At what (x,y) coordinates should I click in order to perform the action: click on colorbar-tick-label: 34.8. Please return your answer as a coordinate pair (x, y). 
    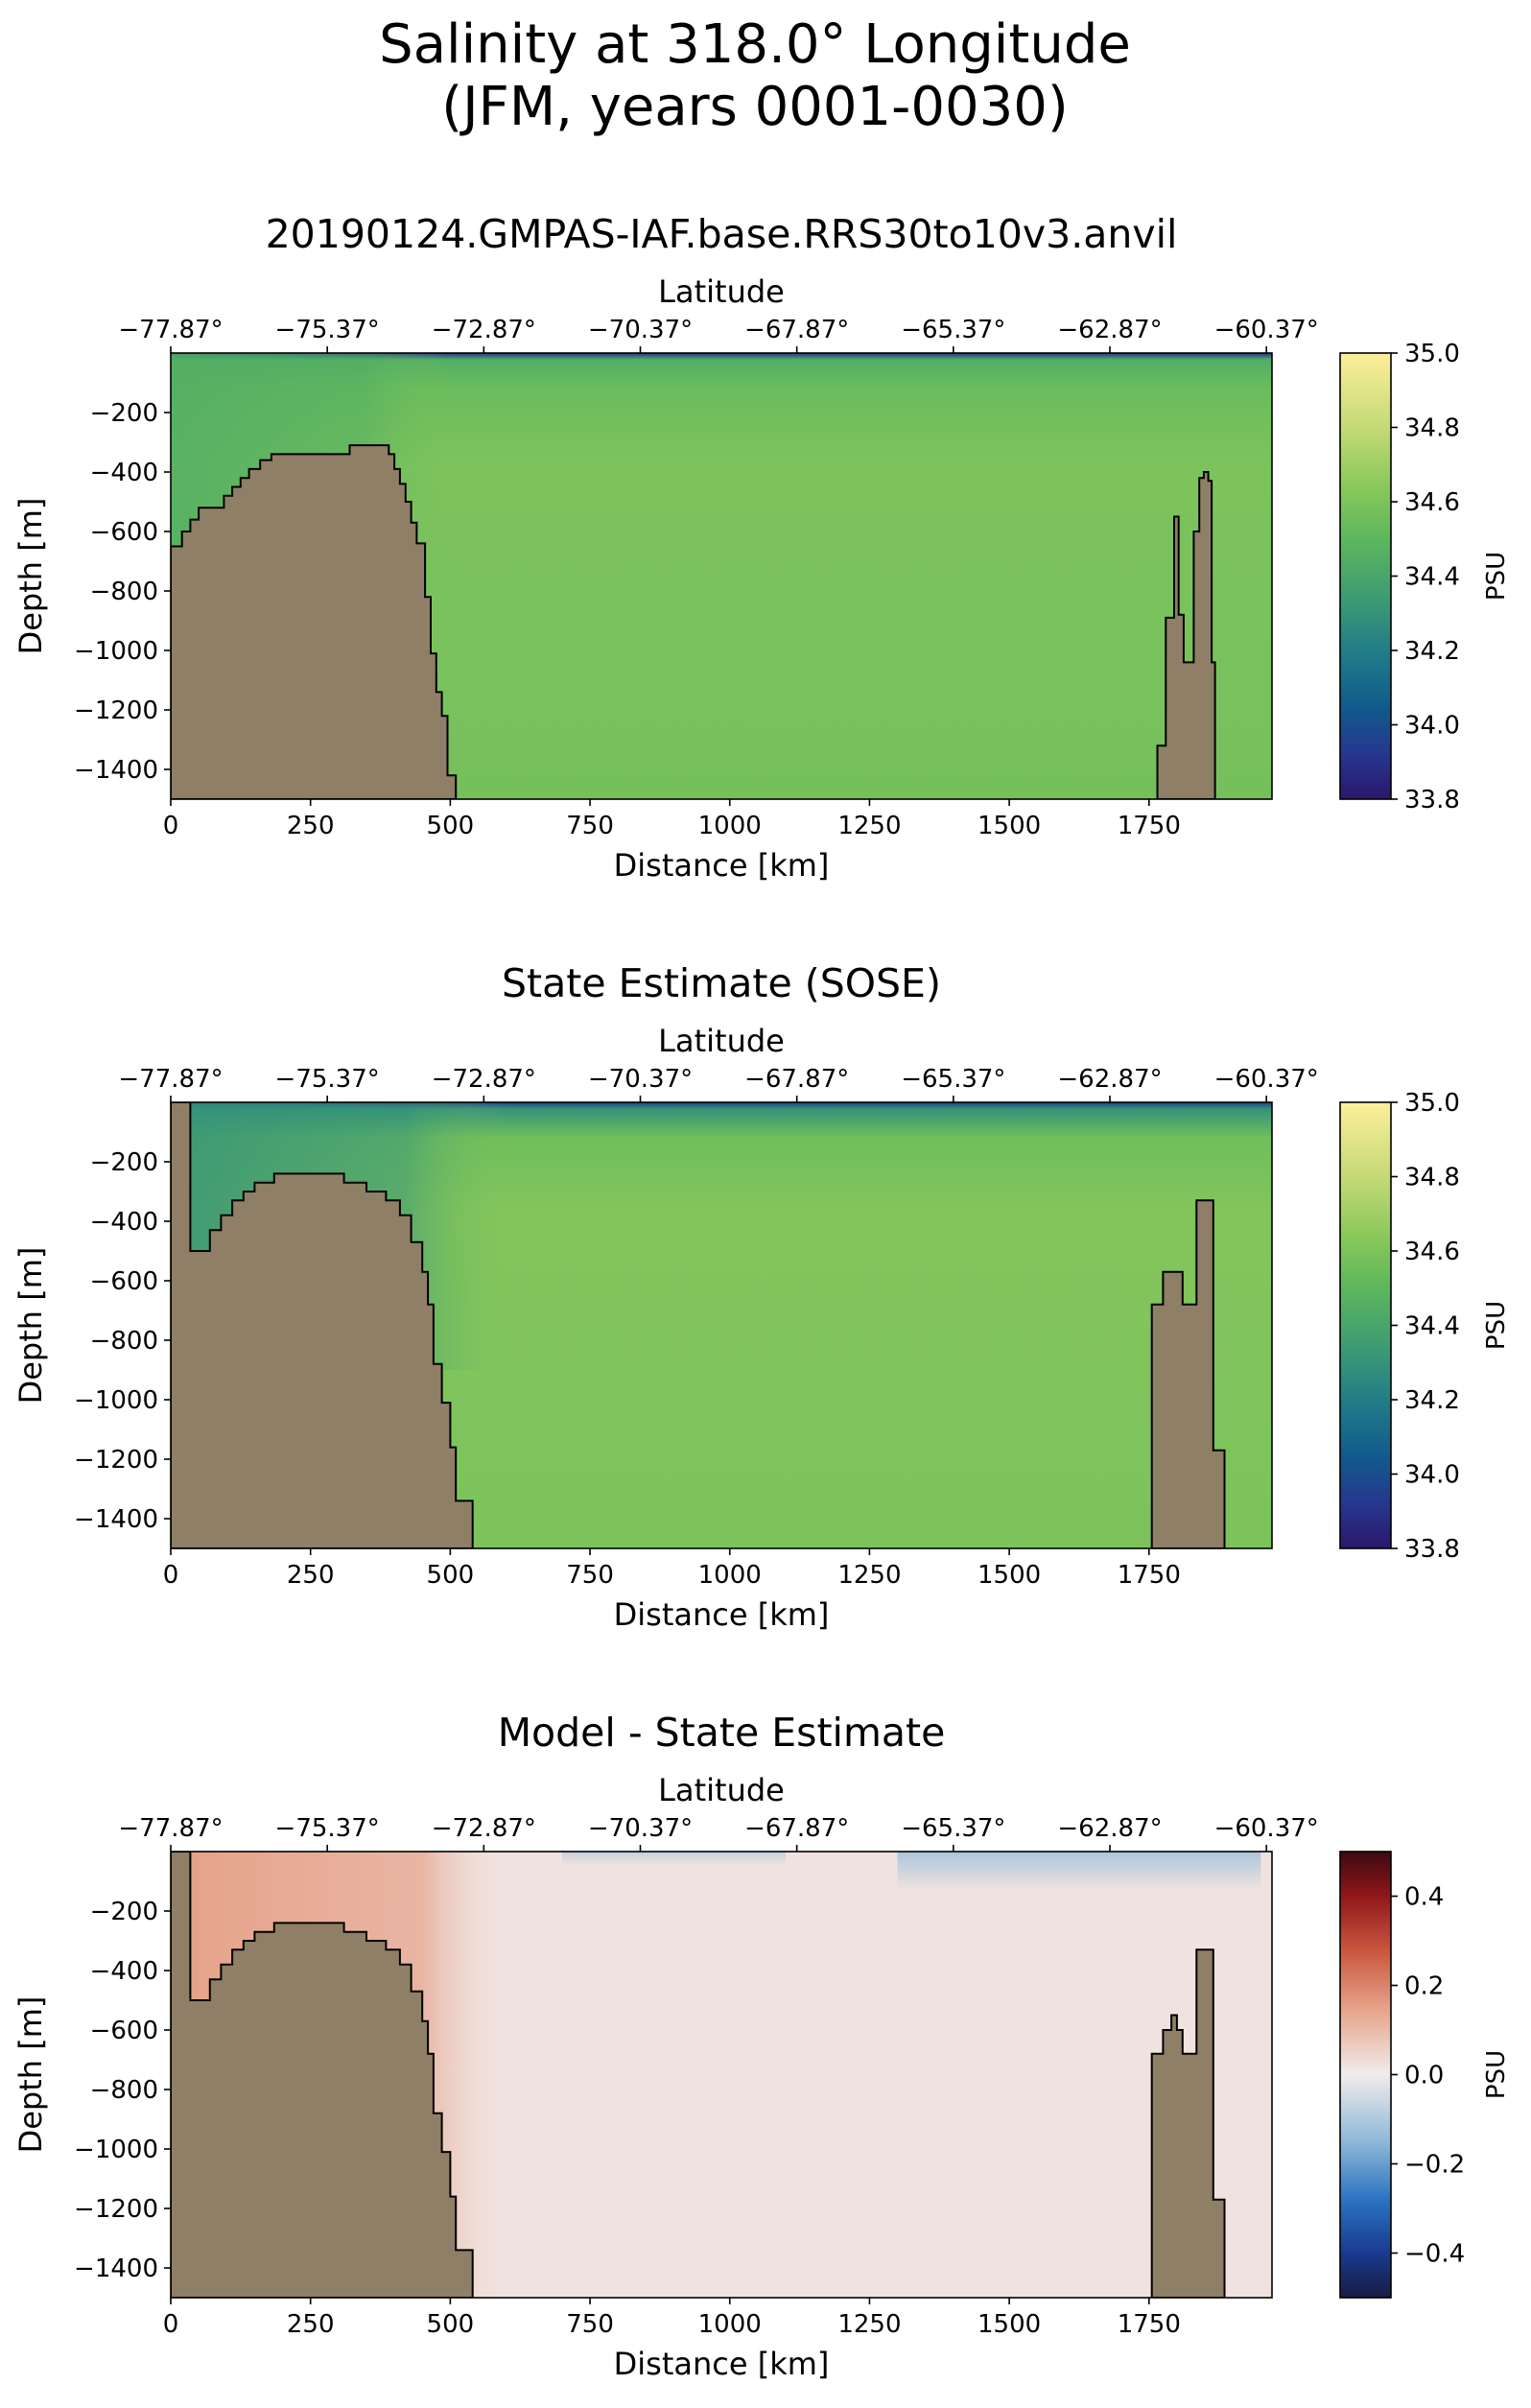
    Looking at the image, I should click on (1432, 428).